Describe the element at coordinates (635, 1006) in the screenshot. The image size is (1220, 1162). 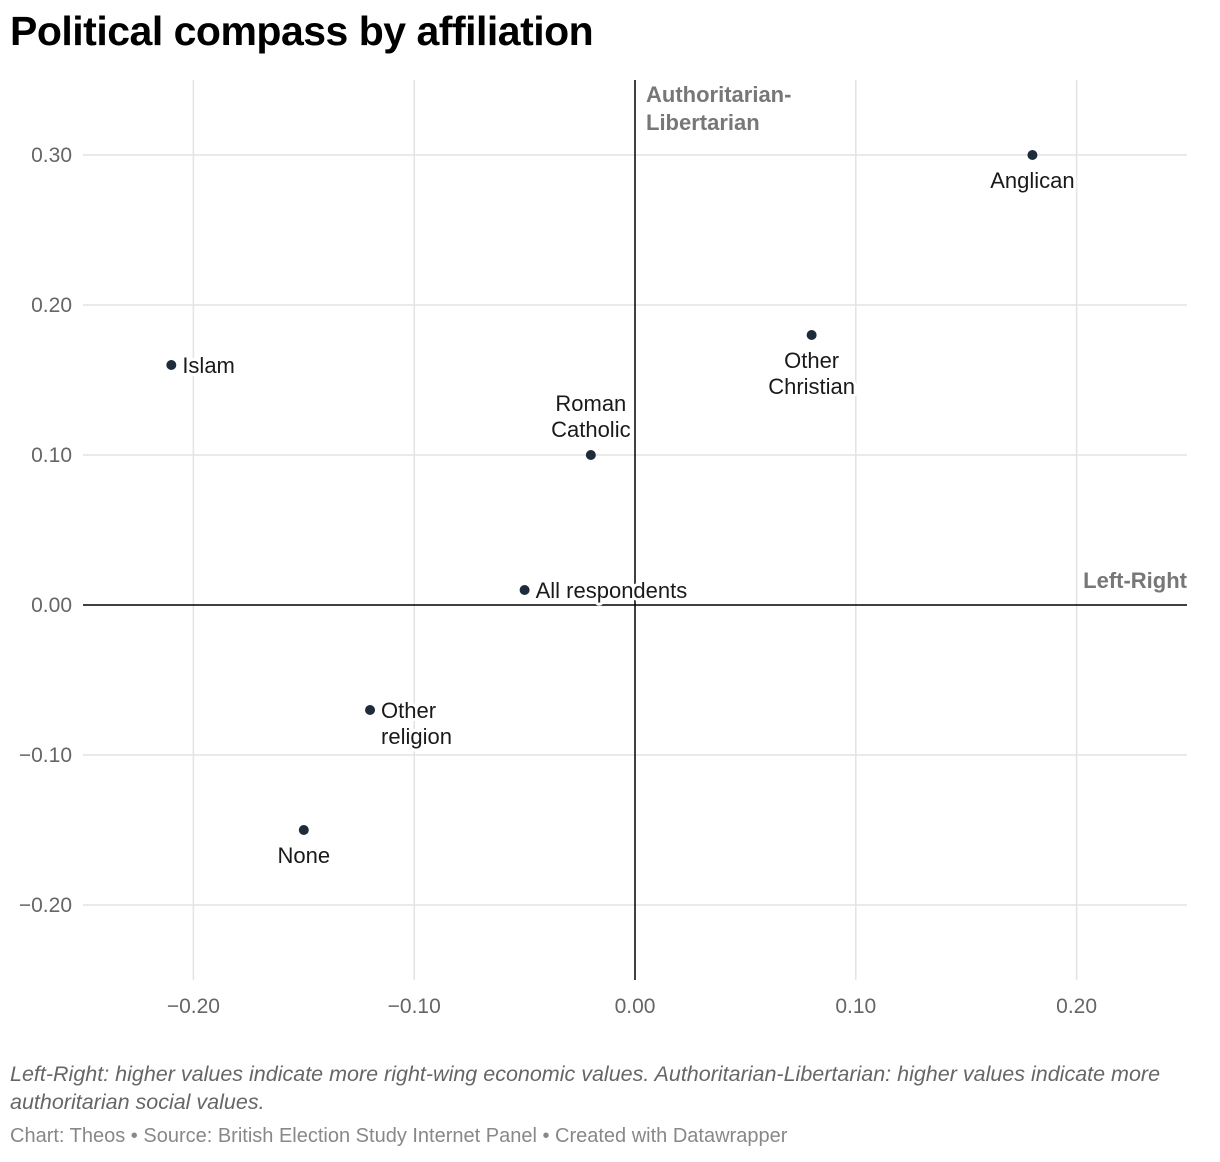
I see `x-tick-label: 0.00` at that location.